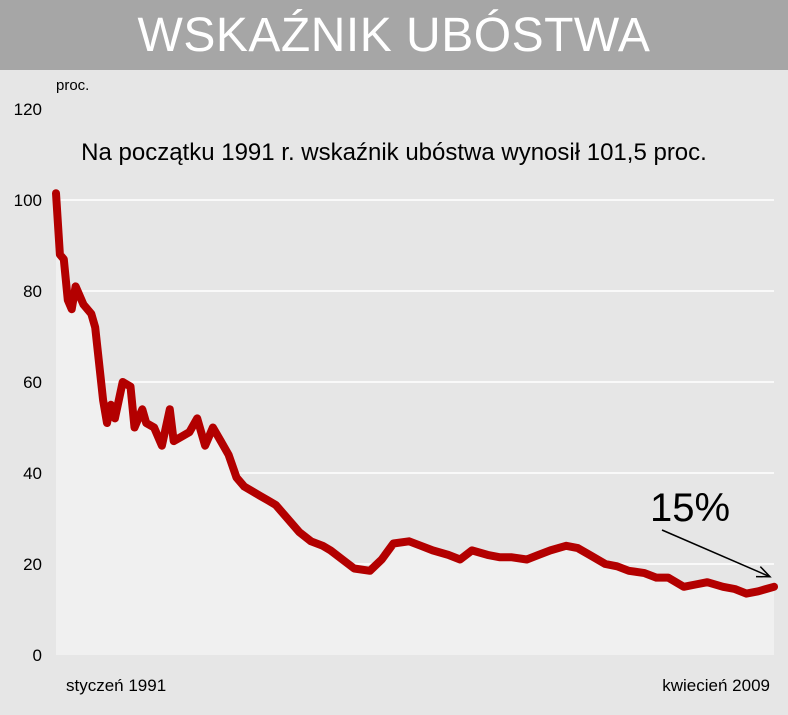 The image size is (788, 715). I want to click on chart-title: WSKAŹNIK UBÓSTWA, so click(394, 35).